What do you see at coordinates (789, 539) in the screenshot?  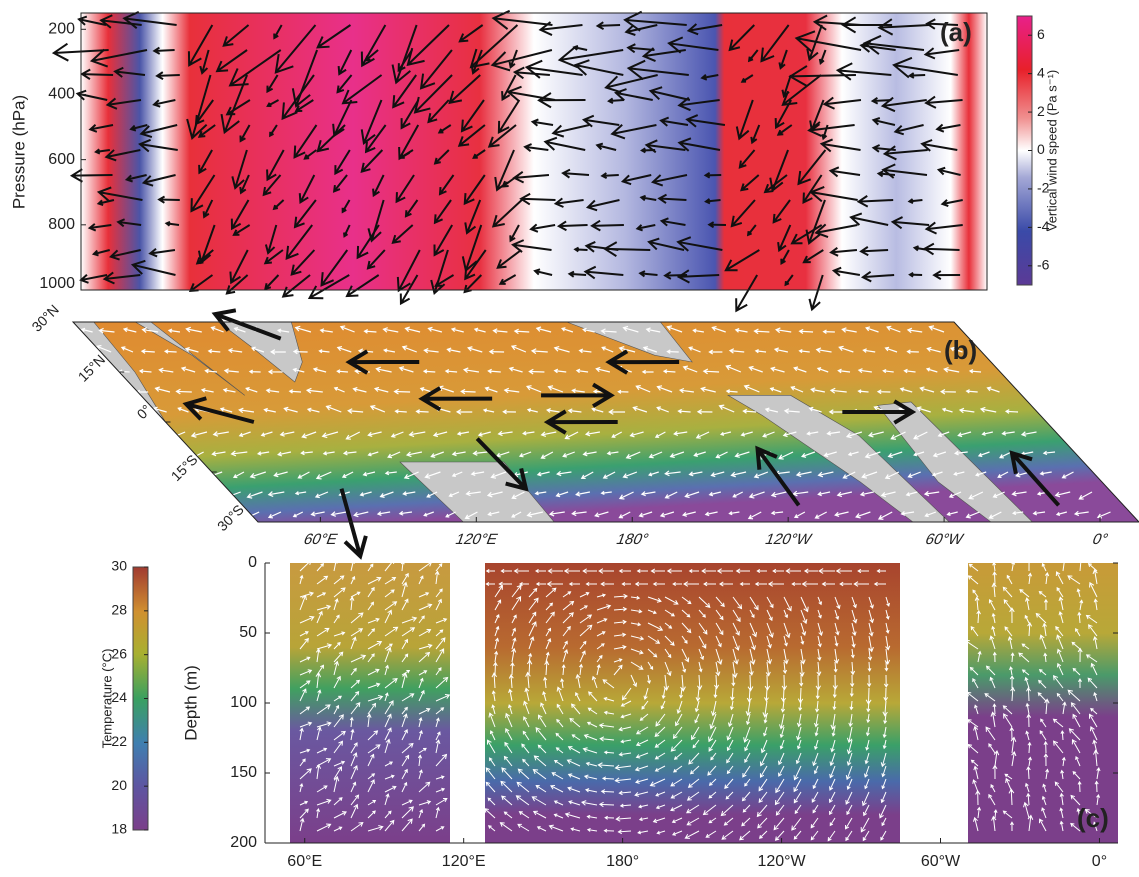 I see `x-tick-label: 120°W` at bounding box center [789, 539].